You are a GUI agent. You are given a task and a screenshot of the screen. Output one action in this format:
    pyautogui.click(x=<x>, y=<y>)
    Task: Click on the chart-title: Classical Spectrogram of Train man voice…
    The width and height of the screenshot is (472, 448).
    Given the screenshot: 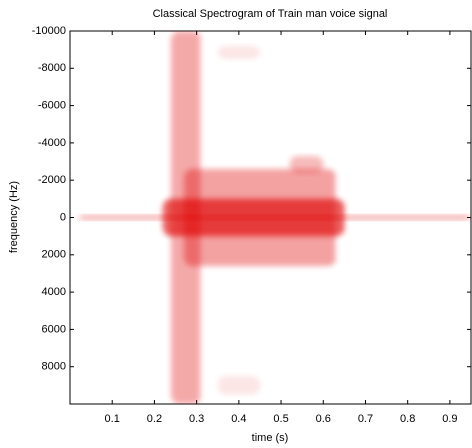 What is the action you would take?
    pyautogui.click(x=270, y=14)
    